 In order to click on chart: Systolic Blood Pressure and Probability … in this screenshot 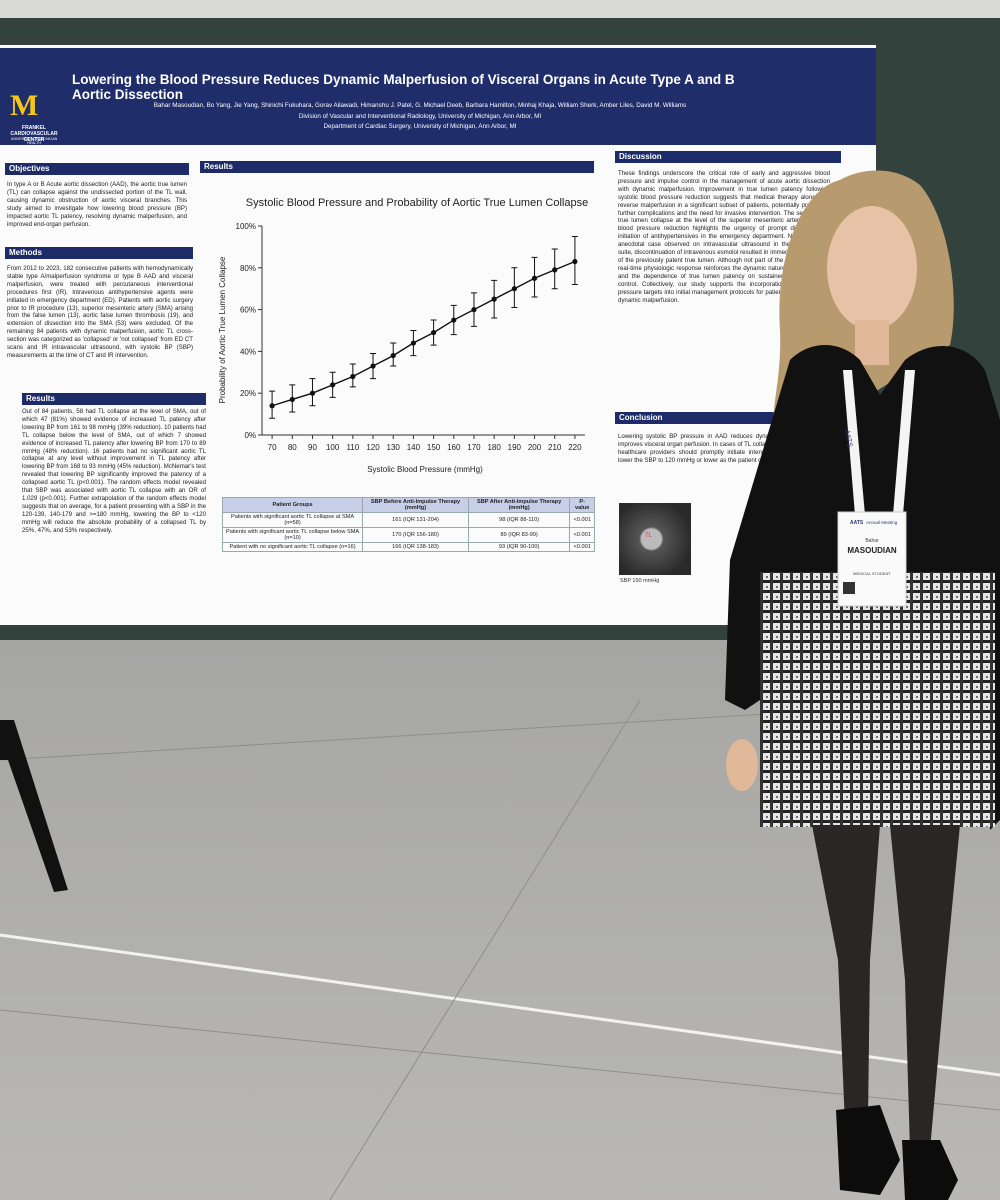, I will do `click(403, 335)`.